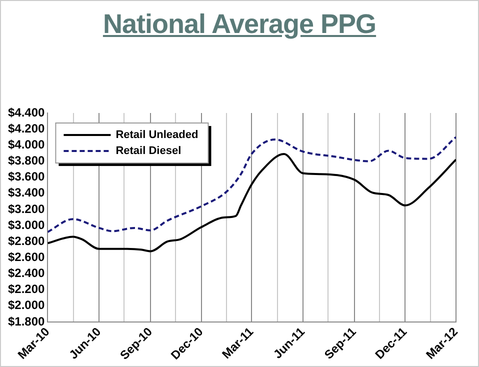  What do you see at coordinates (27, 273) in the screenshot?
I see `y-tick-label: $2.400` at bounding box center [27, 273].